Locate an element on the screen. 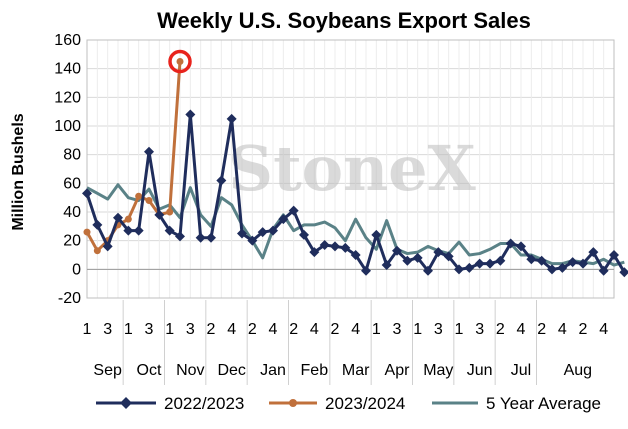  month-label: Mar is located at coordinates (356, 370).